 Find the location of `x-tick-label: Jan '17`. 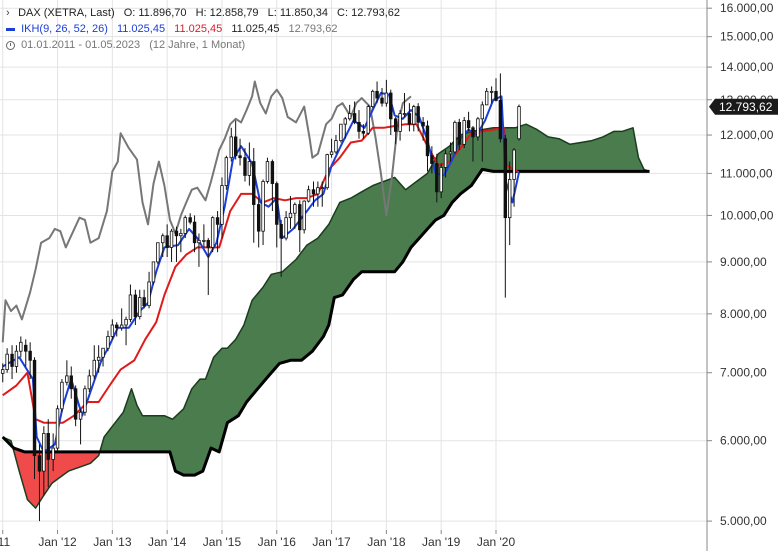

x-tick-label: Jan '17 is located at coordinates (331, 542).